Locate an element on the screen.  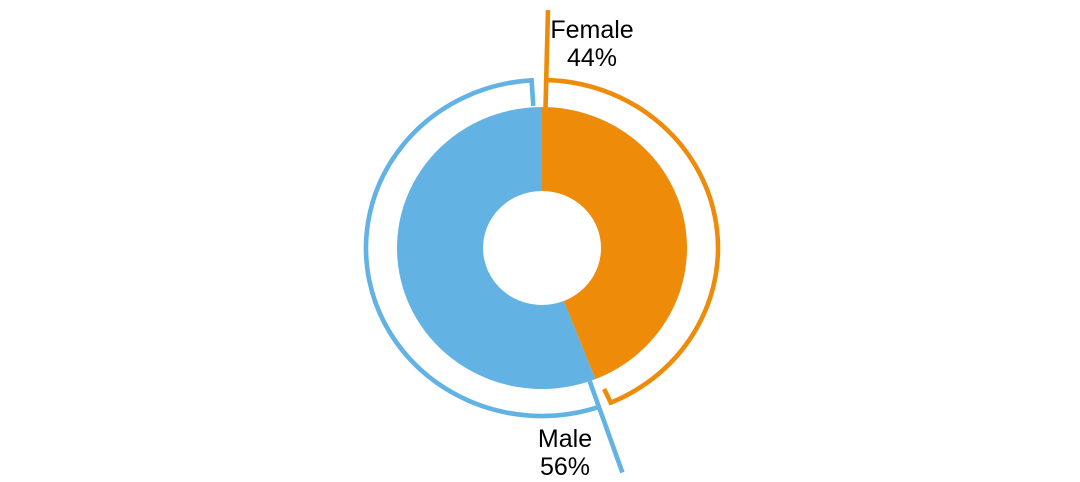
label-male-name: Male is located at coordinates (565, 439).